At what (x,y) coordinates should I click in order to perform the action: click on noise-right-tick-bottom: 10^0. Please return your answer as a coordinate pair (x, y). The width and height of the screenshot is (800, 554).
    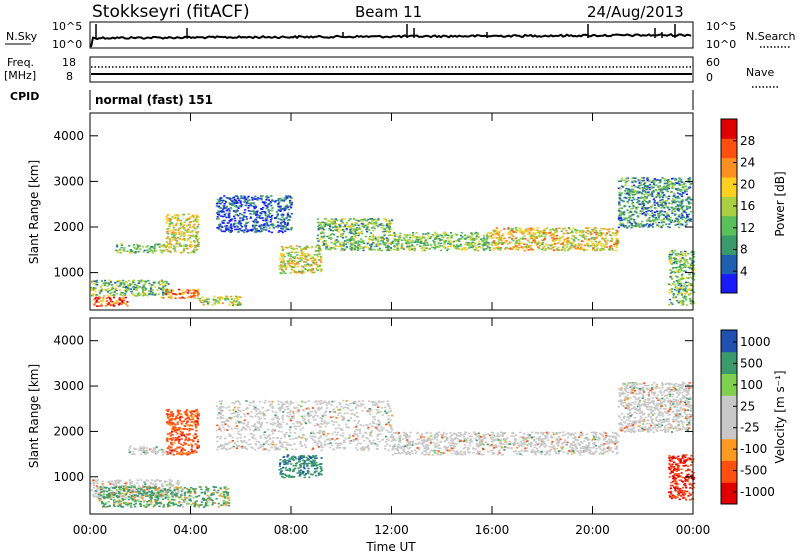
    Looking at the image, I should click on (721, 44).